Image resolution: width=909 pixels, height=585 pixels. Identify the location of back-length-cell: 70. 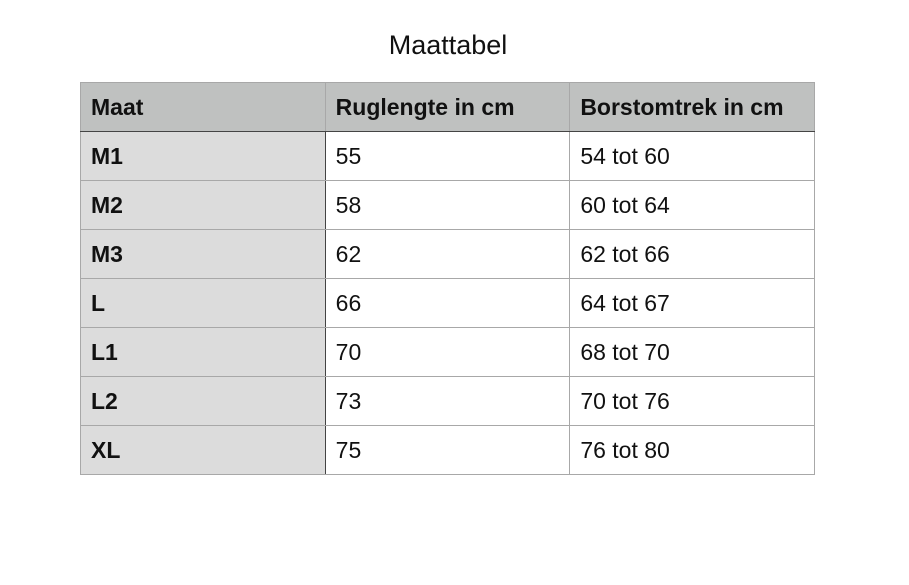
(447, 352).